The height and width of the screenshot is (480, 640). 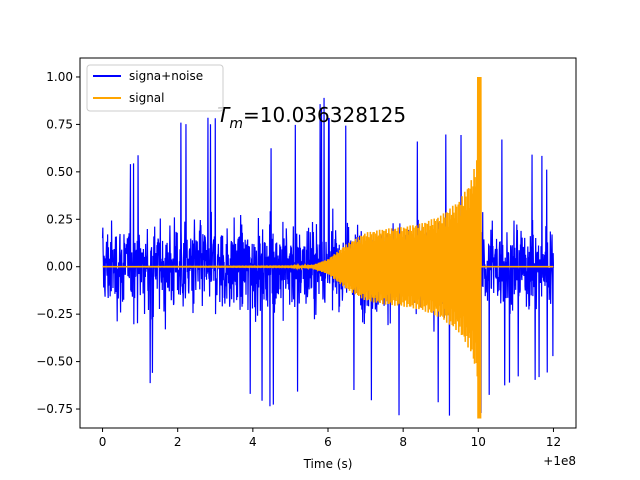 I want to click on y-axis-ticks: −0.75 −0.50 −0.25 0.00 0.25 0.50 0.75 1.00, so click(x=58, y=243).